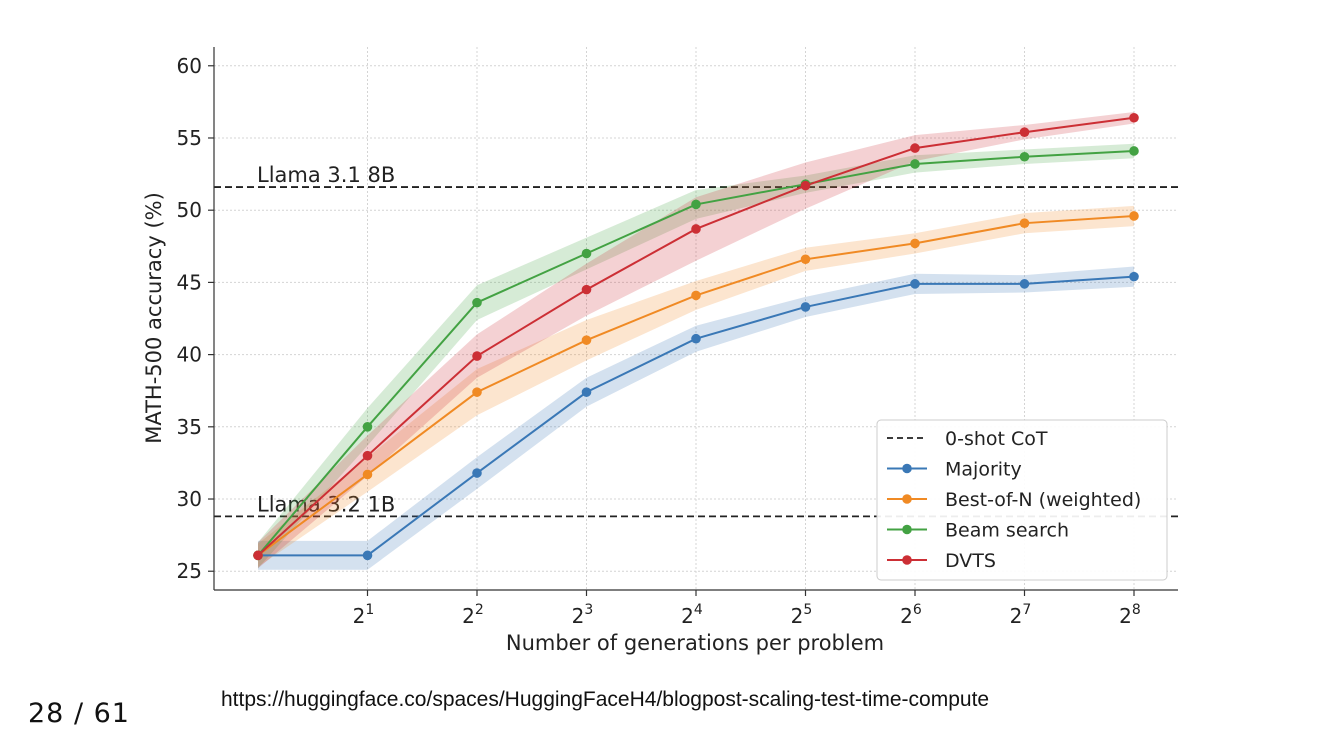 The width and height of the screenshot is (1334, 750). I want to click on y-tick-label: 40, so click(189, 355).